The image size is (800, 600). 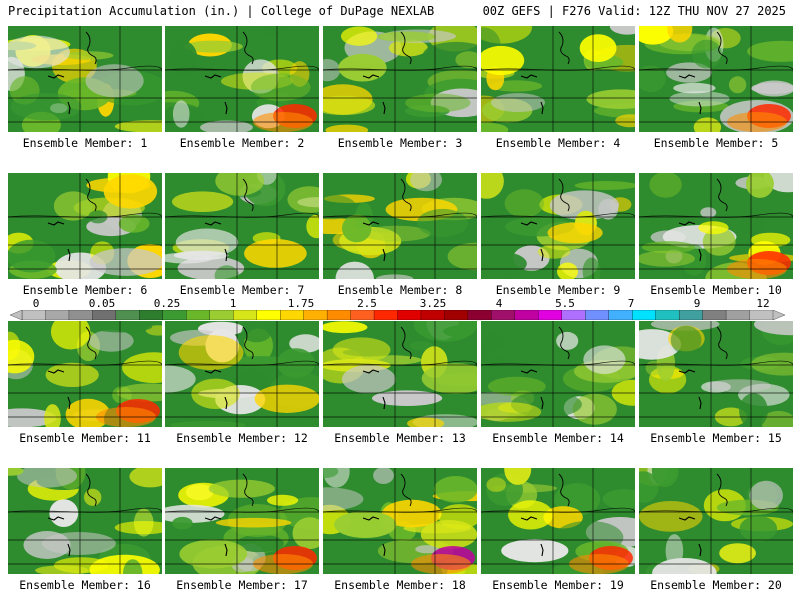 What do you see at coordinates (558, 585) in the screenshot?
I see `ensemble-member-label: Ensemble Member: 19` at bounding box center [558, 585].